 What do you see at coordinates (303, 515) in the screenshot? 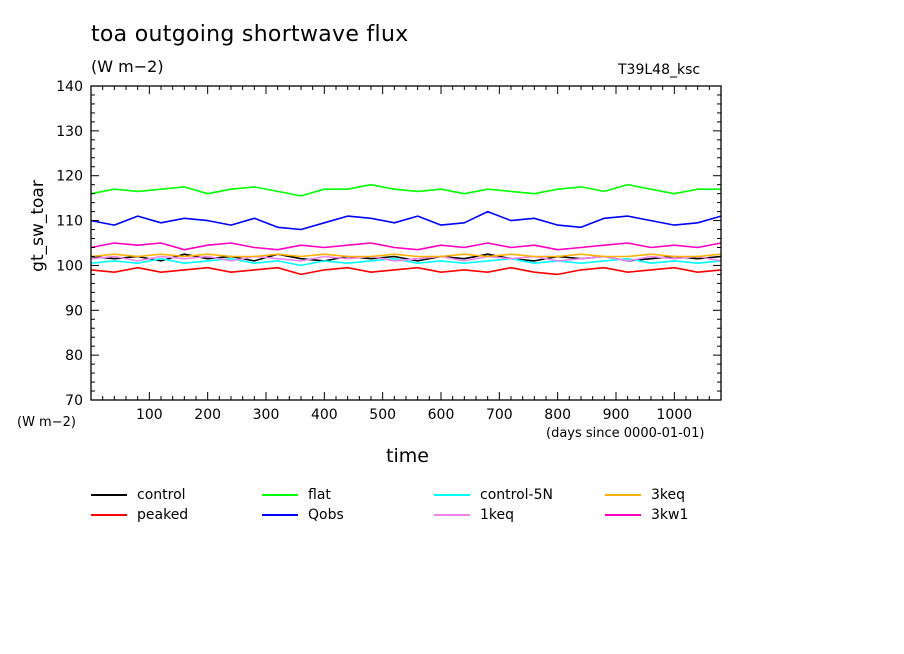
I see `legend-item-Qobs: Qobs` at bounding box center [303, 515].